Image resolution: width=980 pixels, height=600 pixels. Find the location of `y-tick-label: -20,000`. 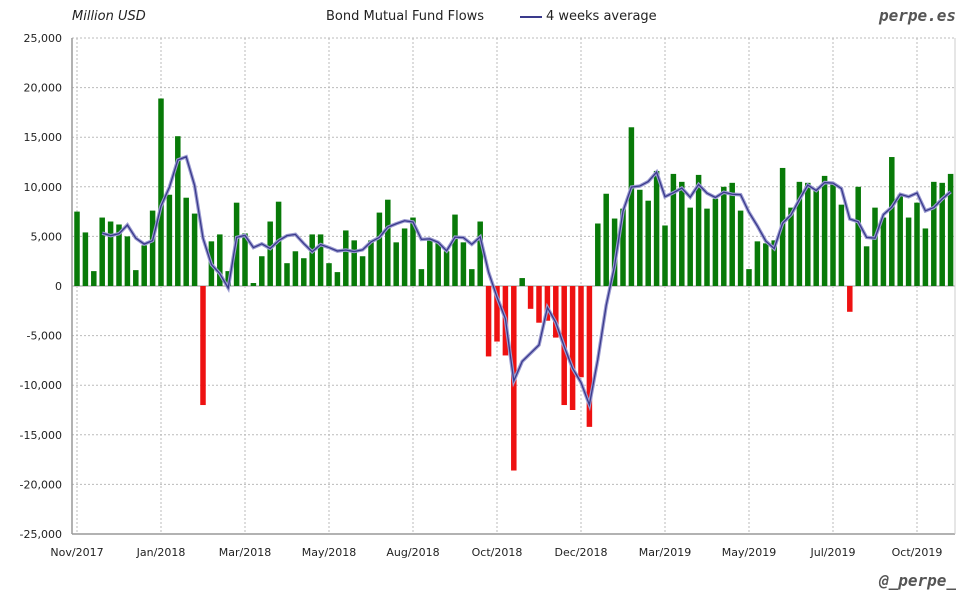

y-tick-label: -20,000 is located at coordinates (41, 484).